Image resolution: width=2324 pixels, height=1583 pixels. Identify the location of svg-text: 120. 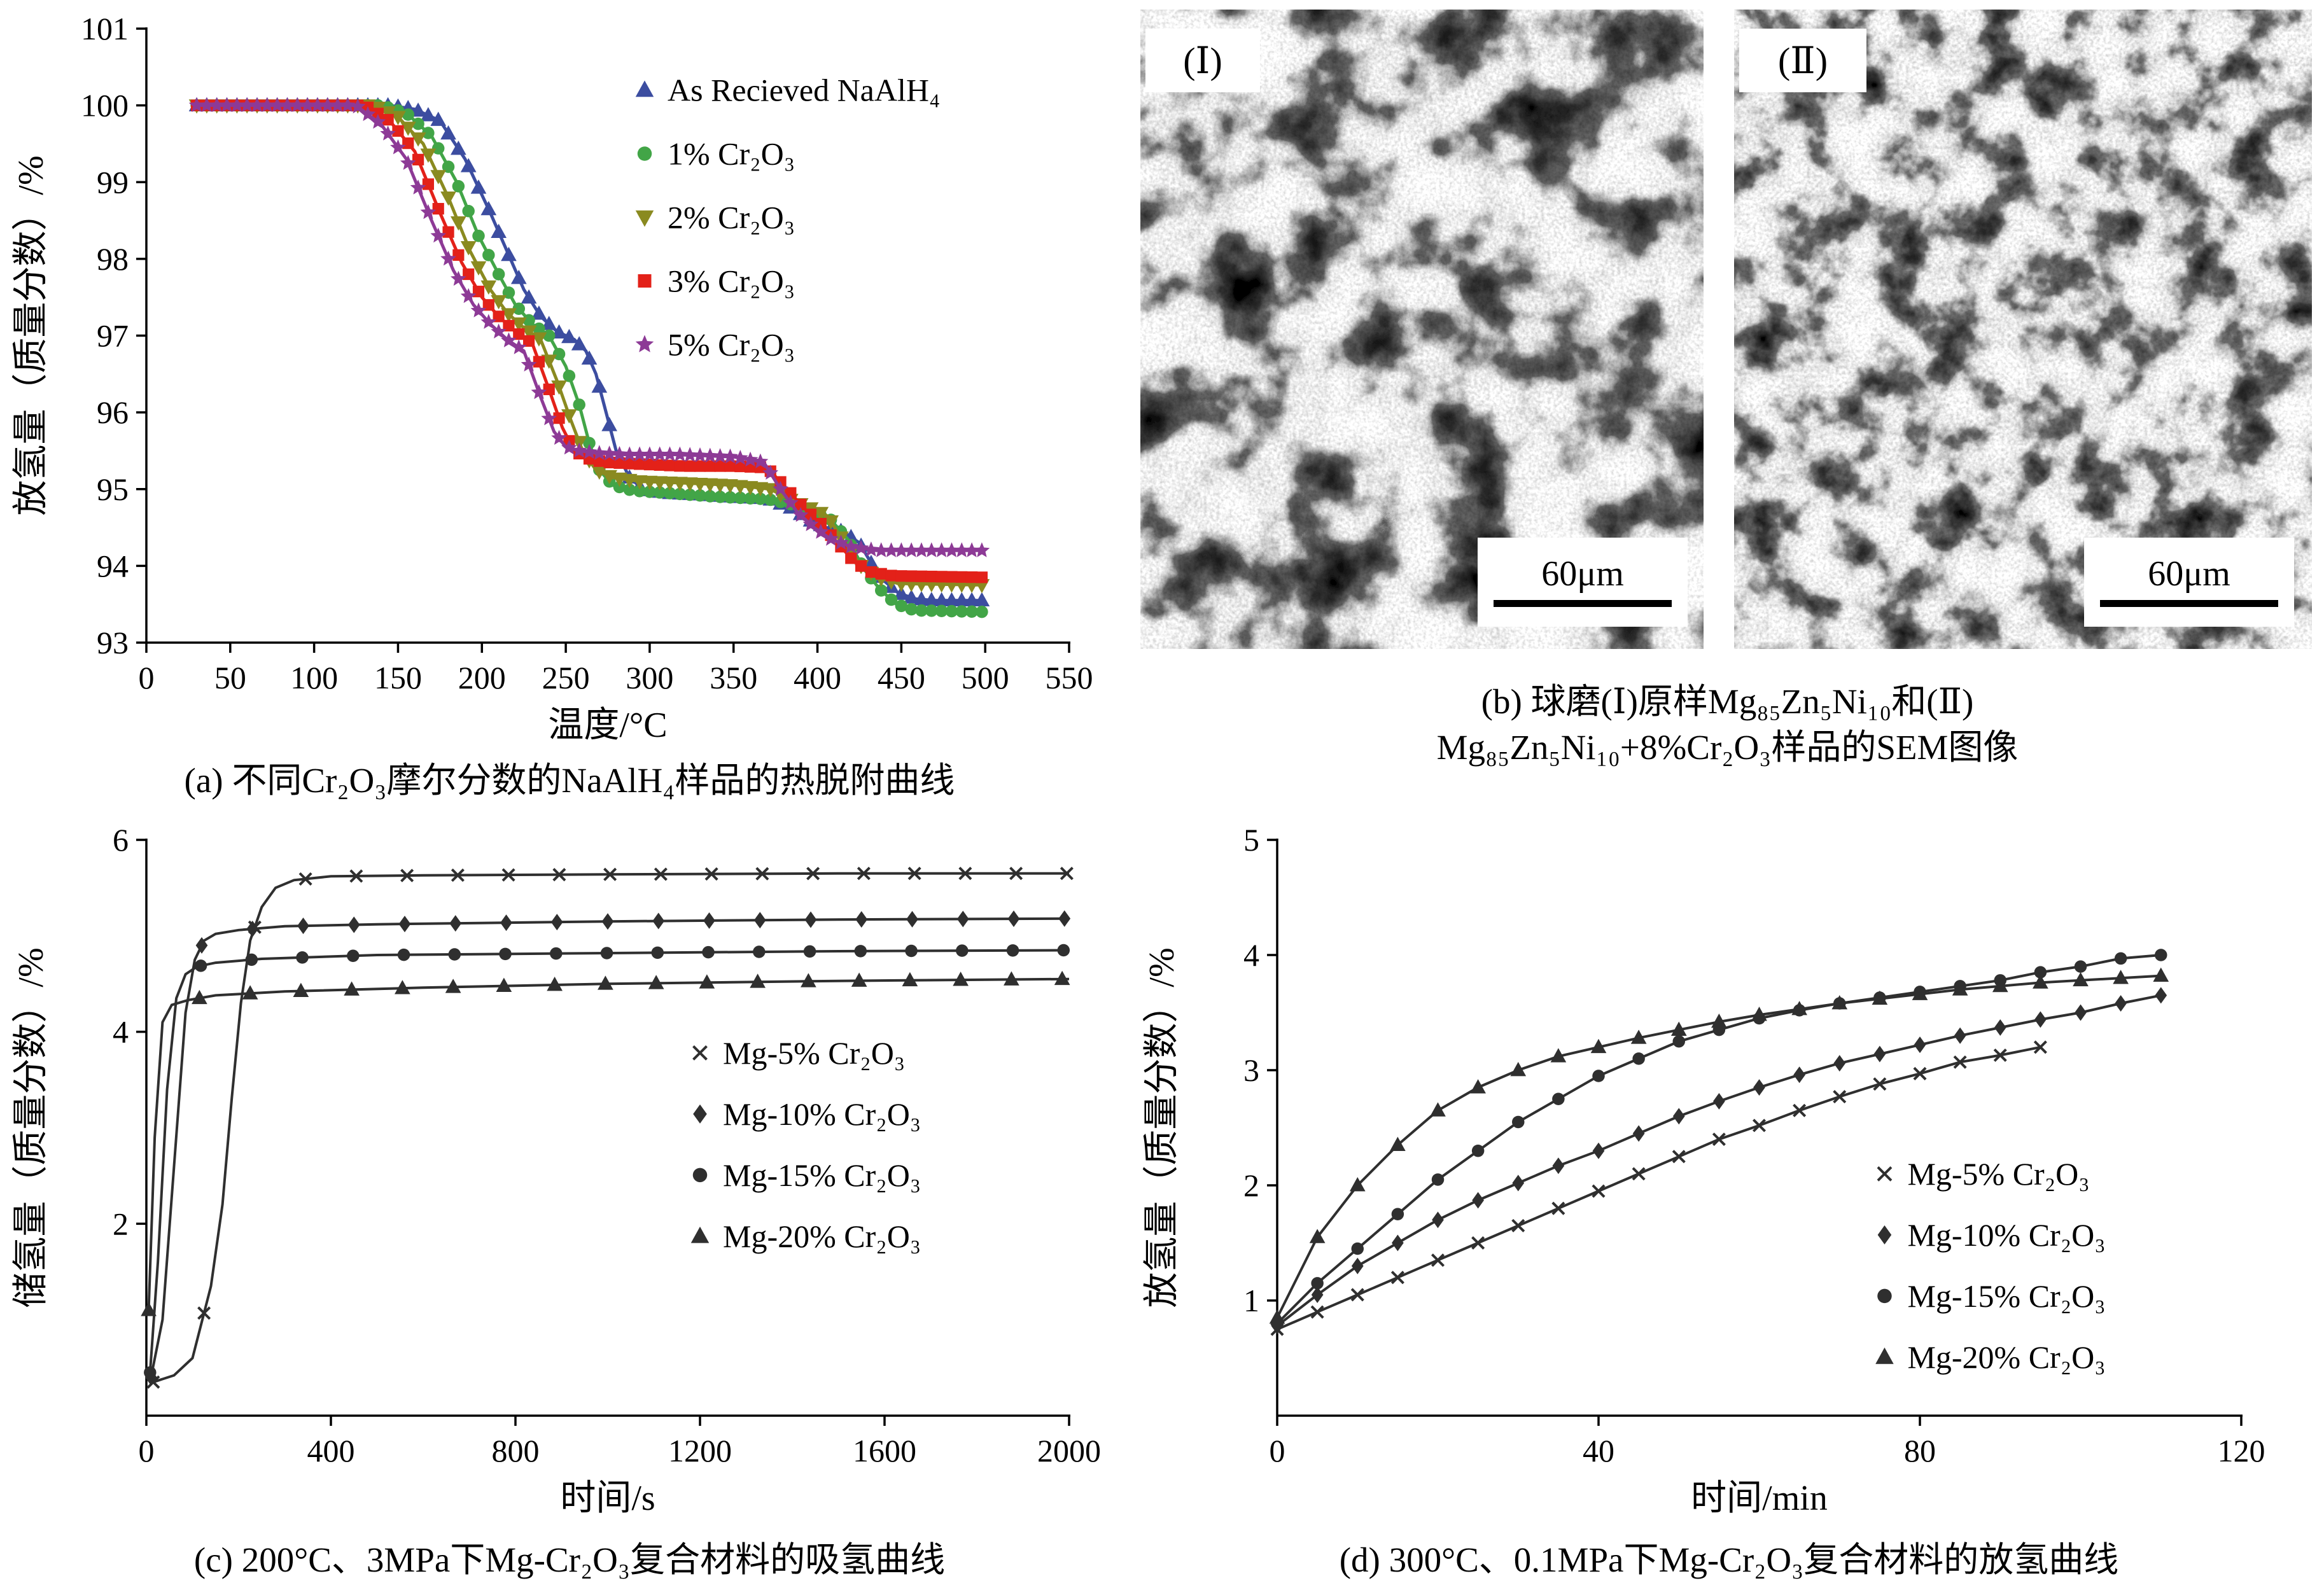
(2241, 1450).